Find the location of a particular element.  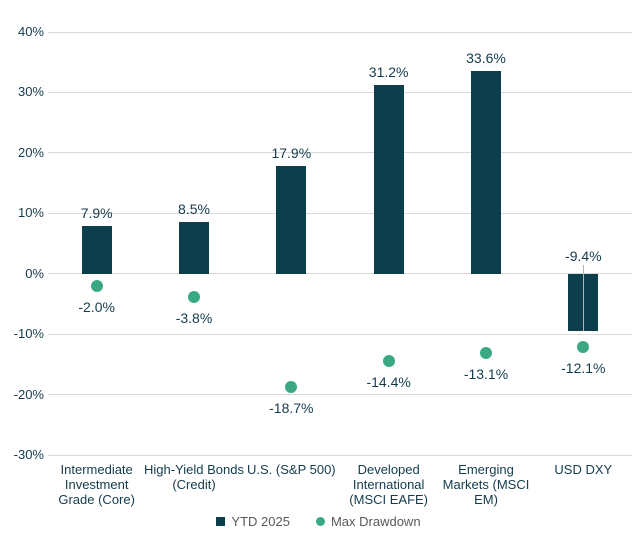

point-value-label: -12.1% is located at coordinates (583, 367).